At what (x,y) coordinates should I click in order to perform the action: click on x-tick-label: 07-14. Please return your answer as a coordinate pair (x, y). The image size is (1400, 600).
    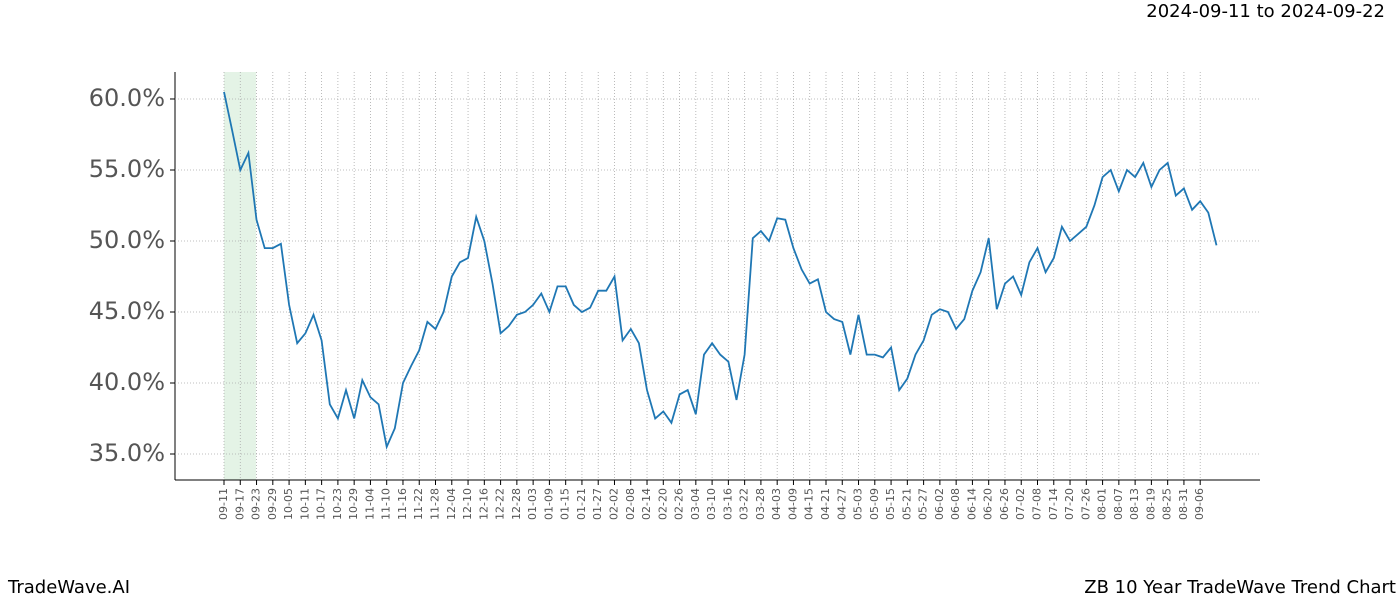
    Looking at the image, I should click on (1053, 504).